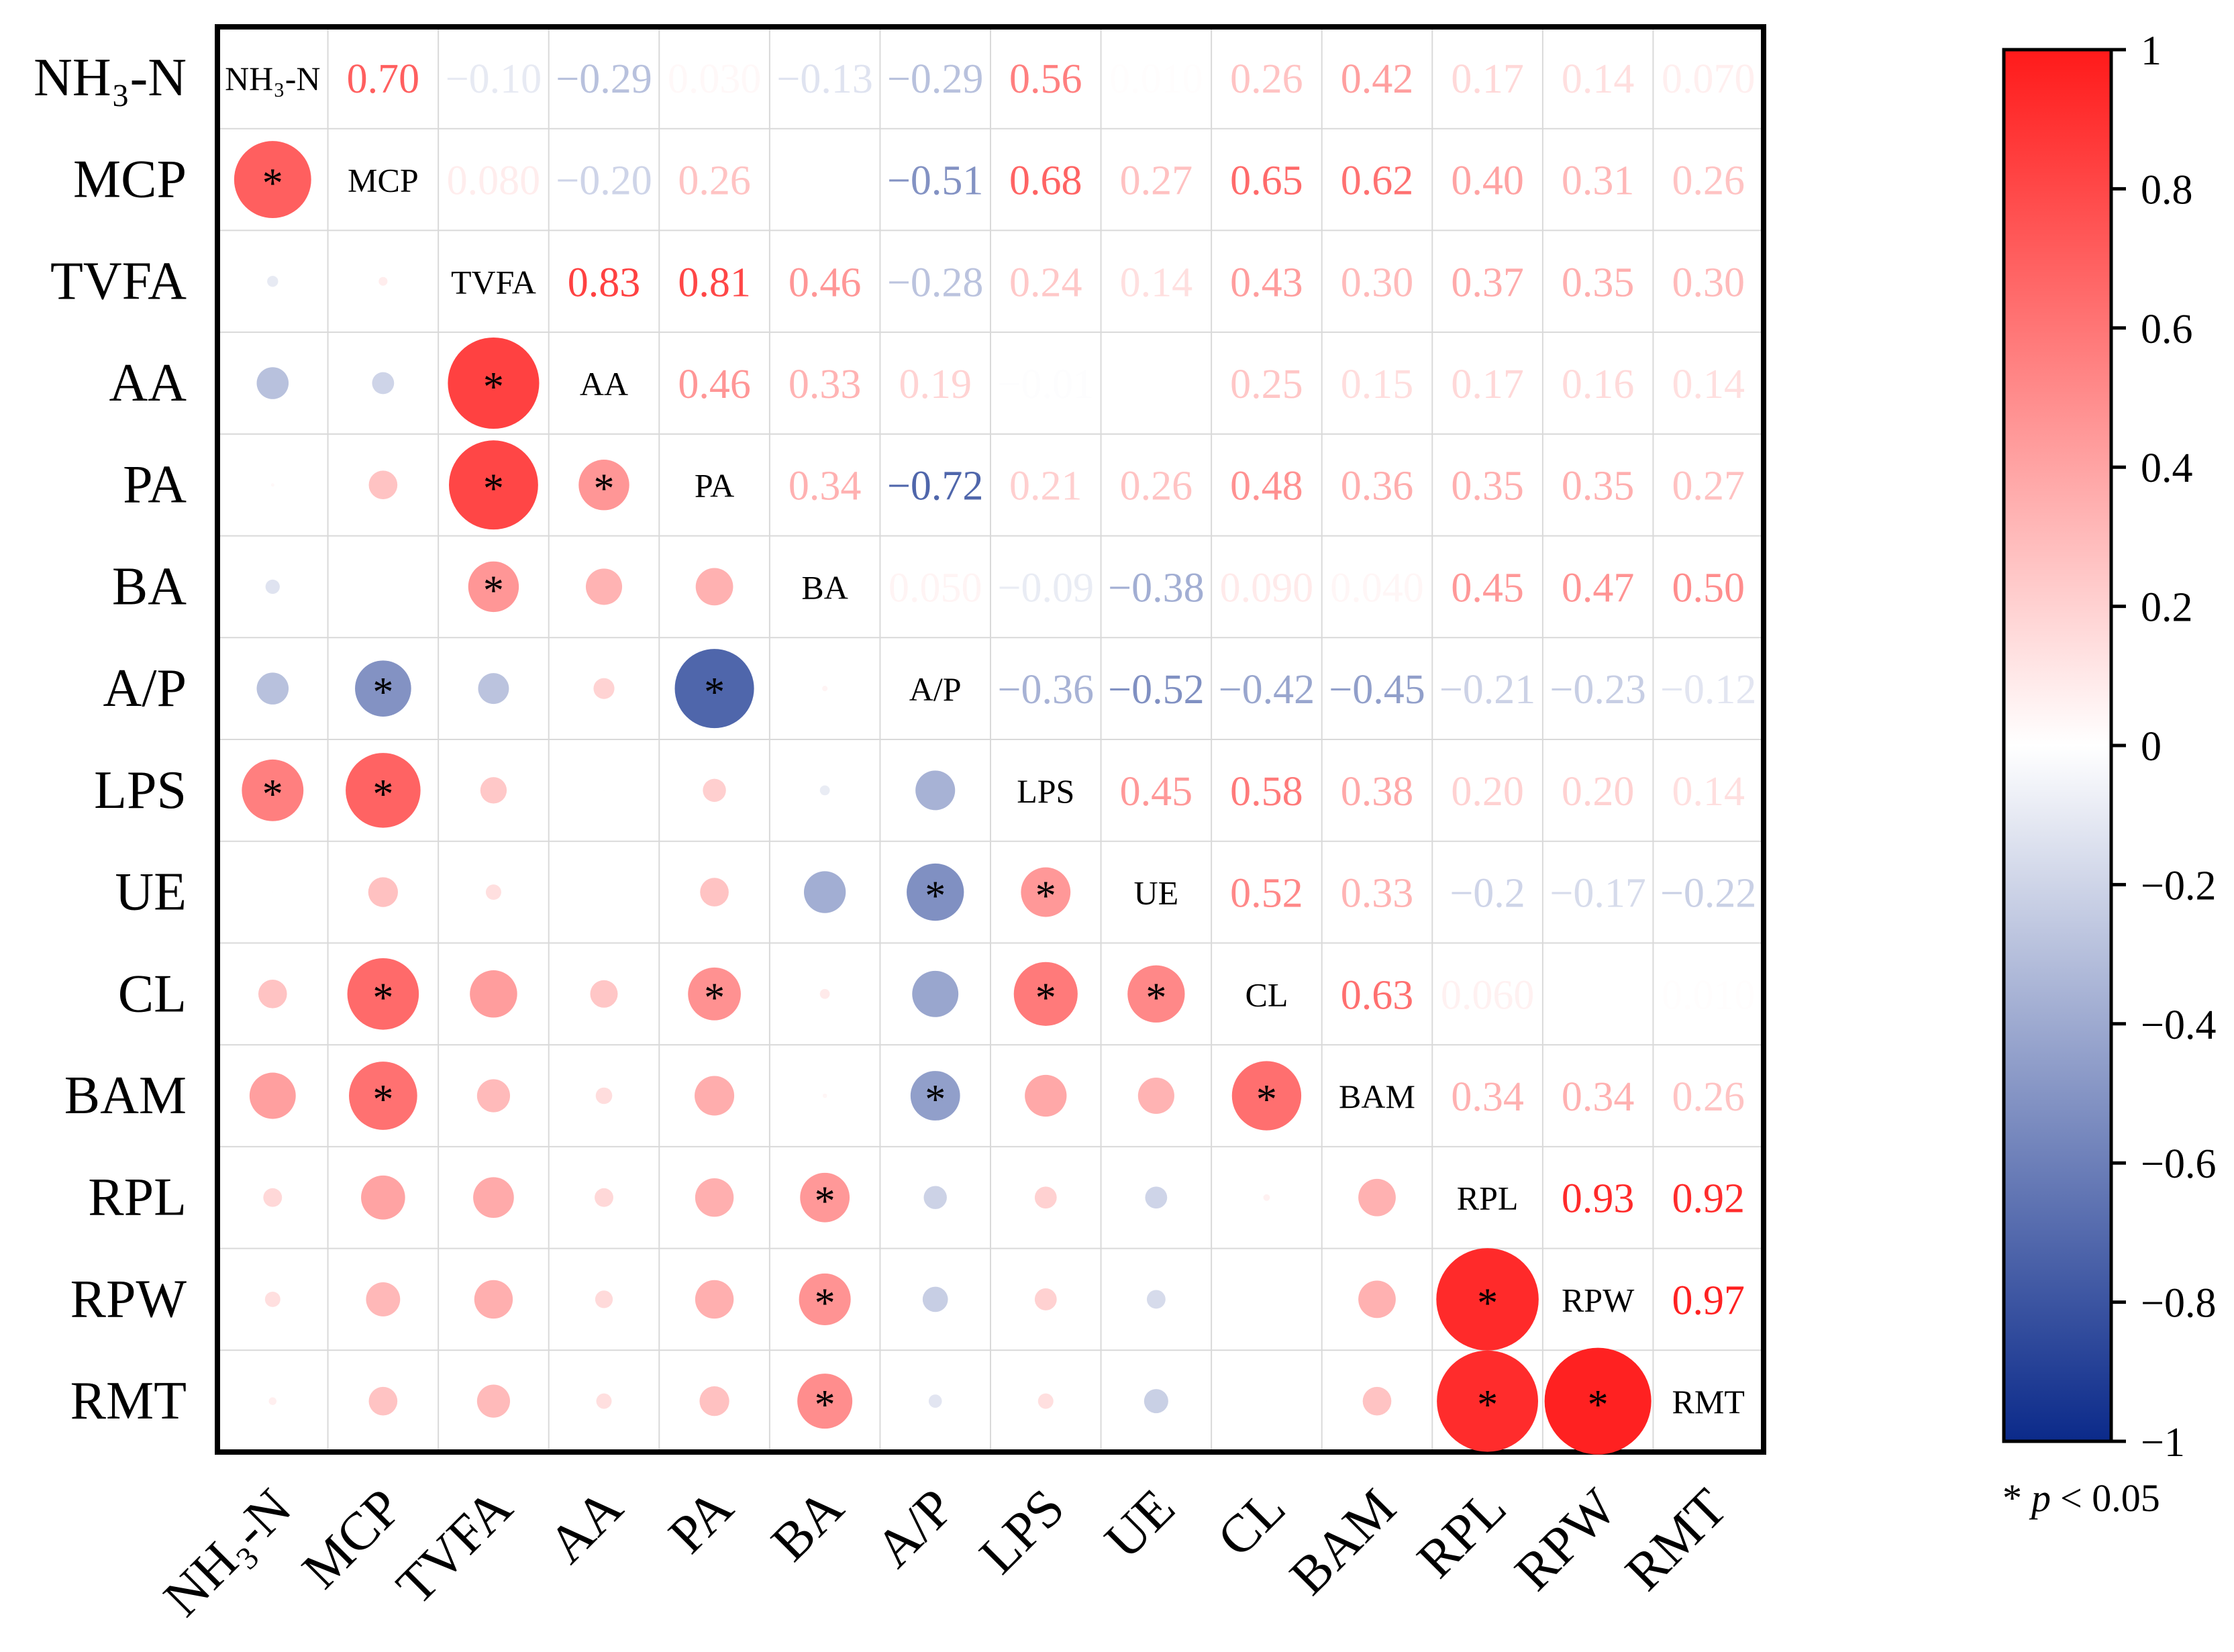 This screenshot has height=1652, width=2234. What do you see at coordinates (1378, 792) in the screenshot?
I see `correlation-value: 0.38` at bounding box center [1378, 792].